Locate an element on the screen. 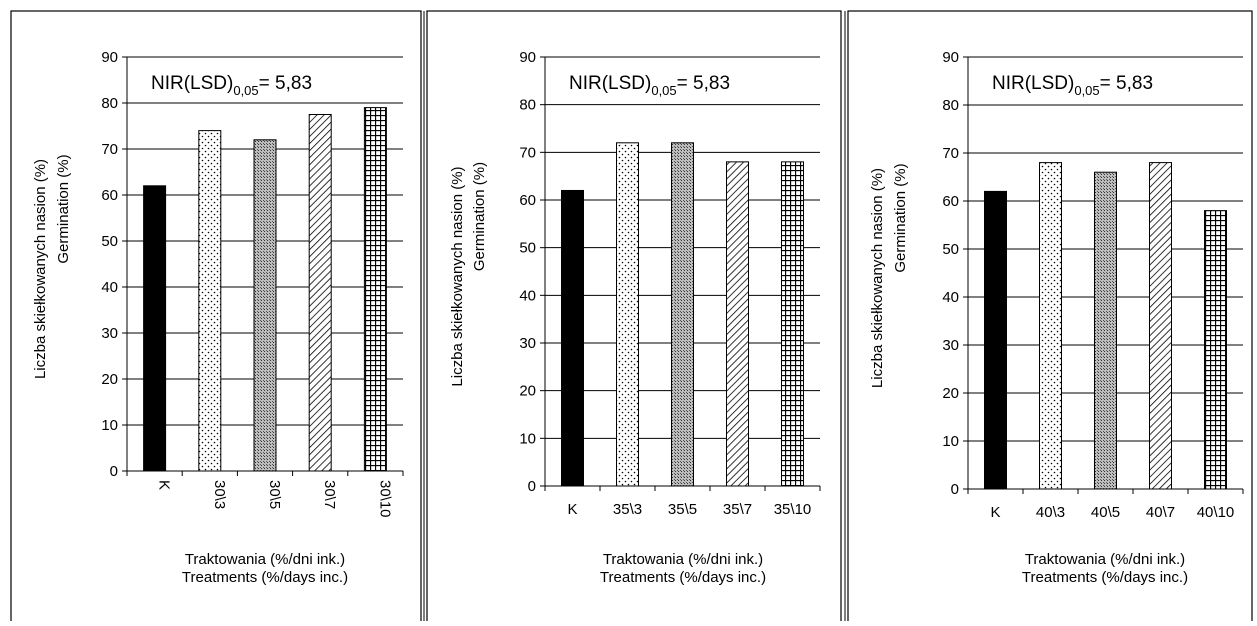 Image resolution: width=1257 pixels, height=626 pixels. x-tick-label: 30\7 is located at coordinates (329, 494).